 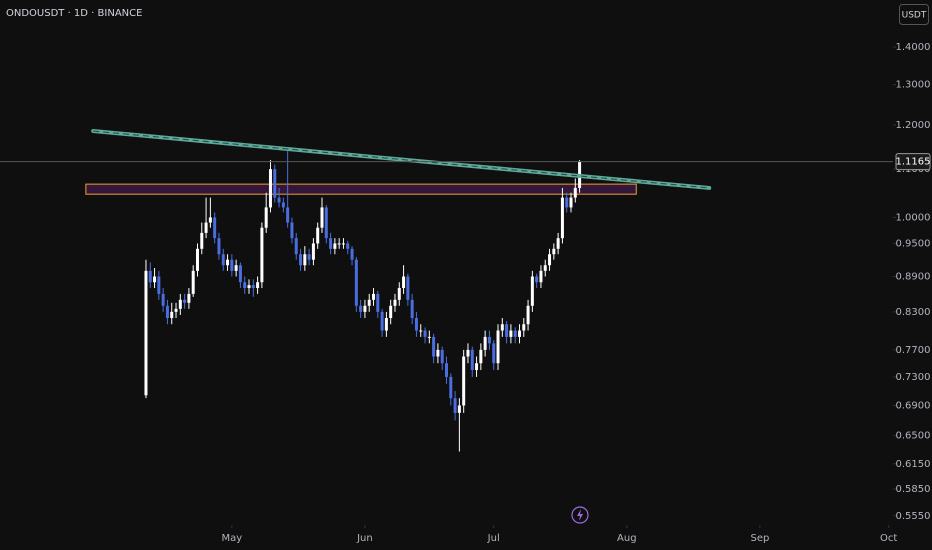 What do you see at coordinates (627, 538) in the screenshot?
I see `x-tick-label: Aug` at bounding box center [627, 538].